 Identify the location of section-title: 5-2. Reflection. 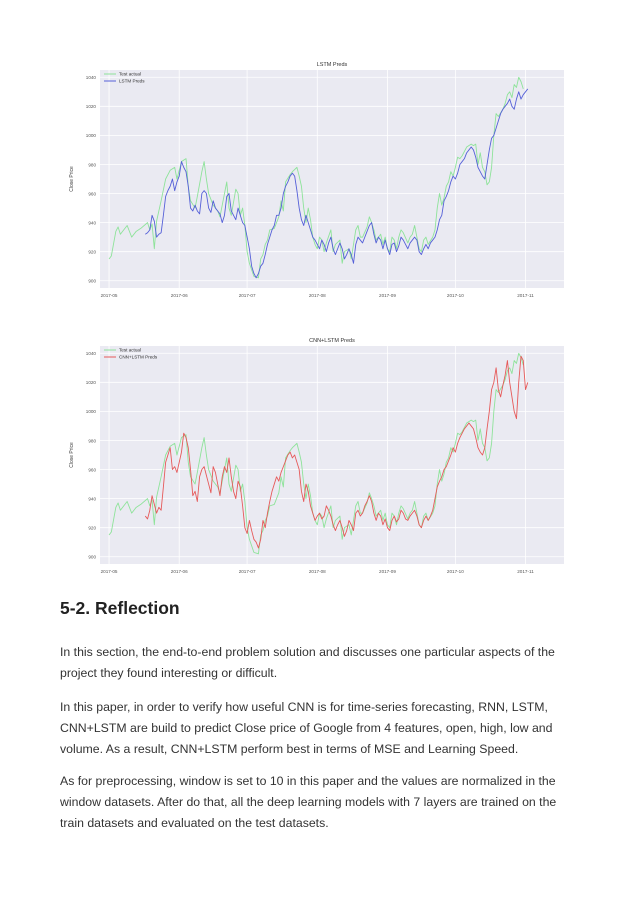
(120, 608).